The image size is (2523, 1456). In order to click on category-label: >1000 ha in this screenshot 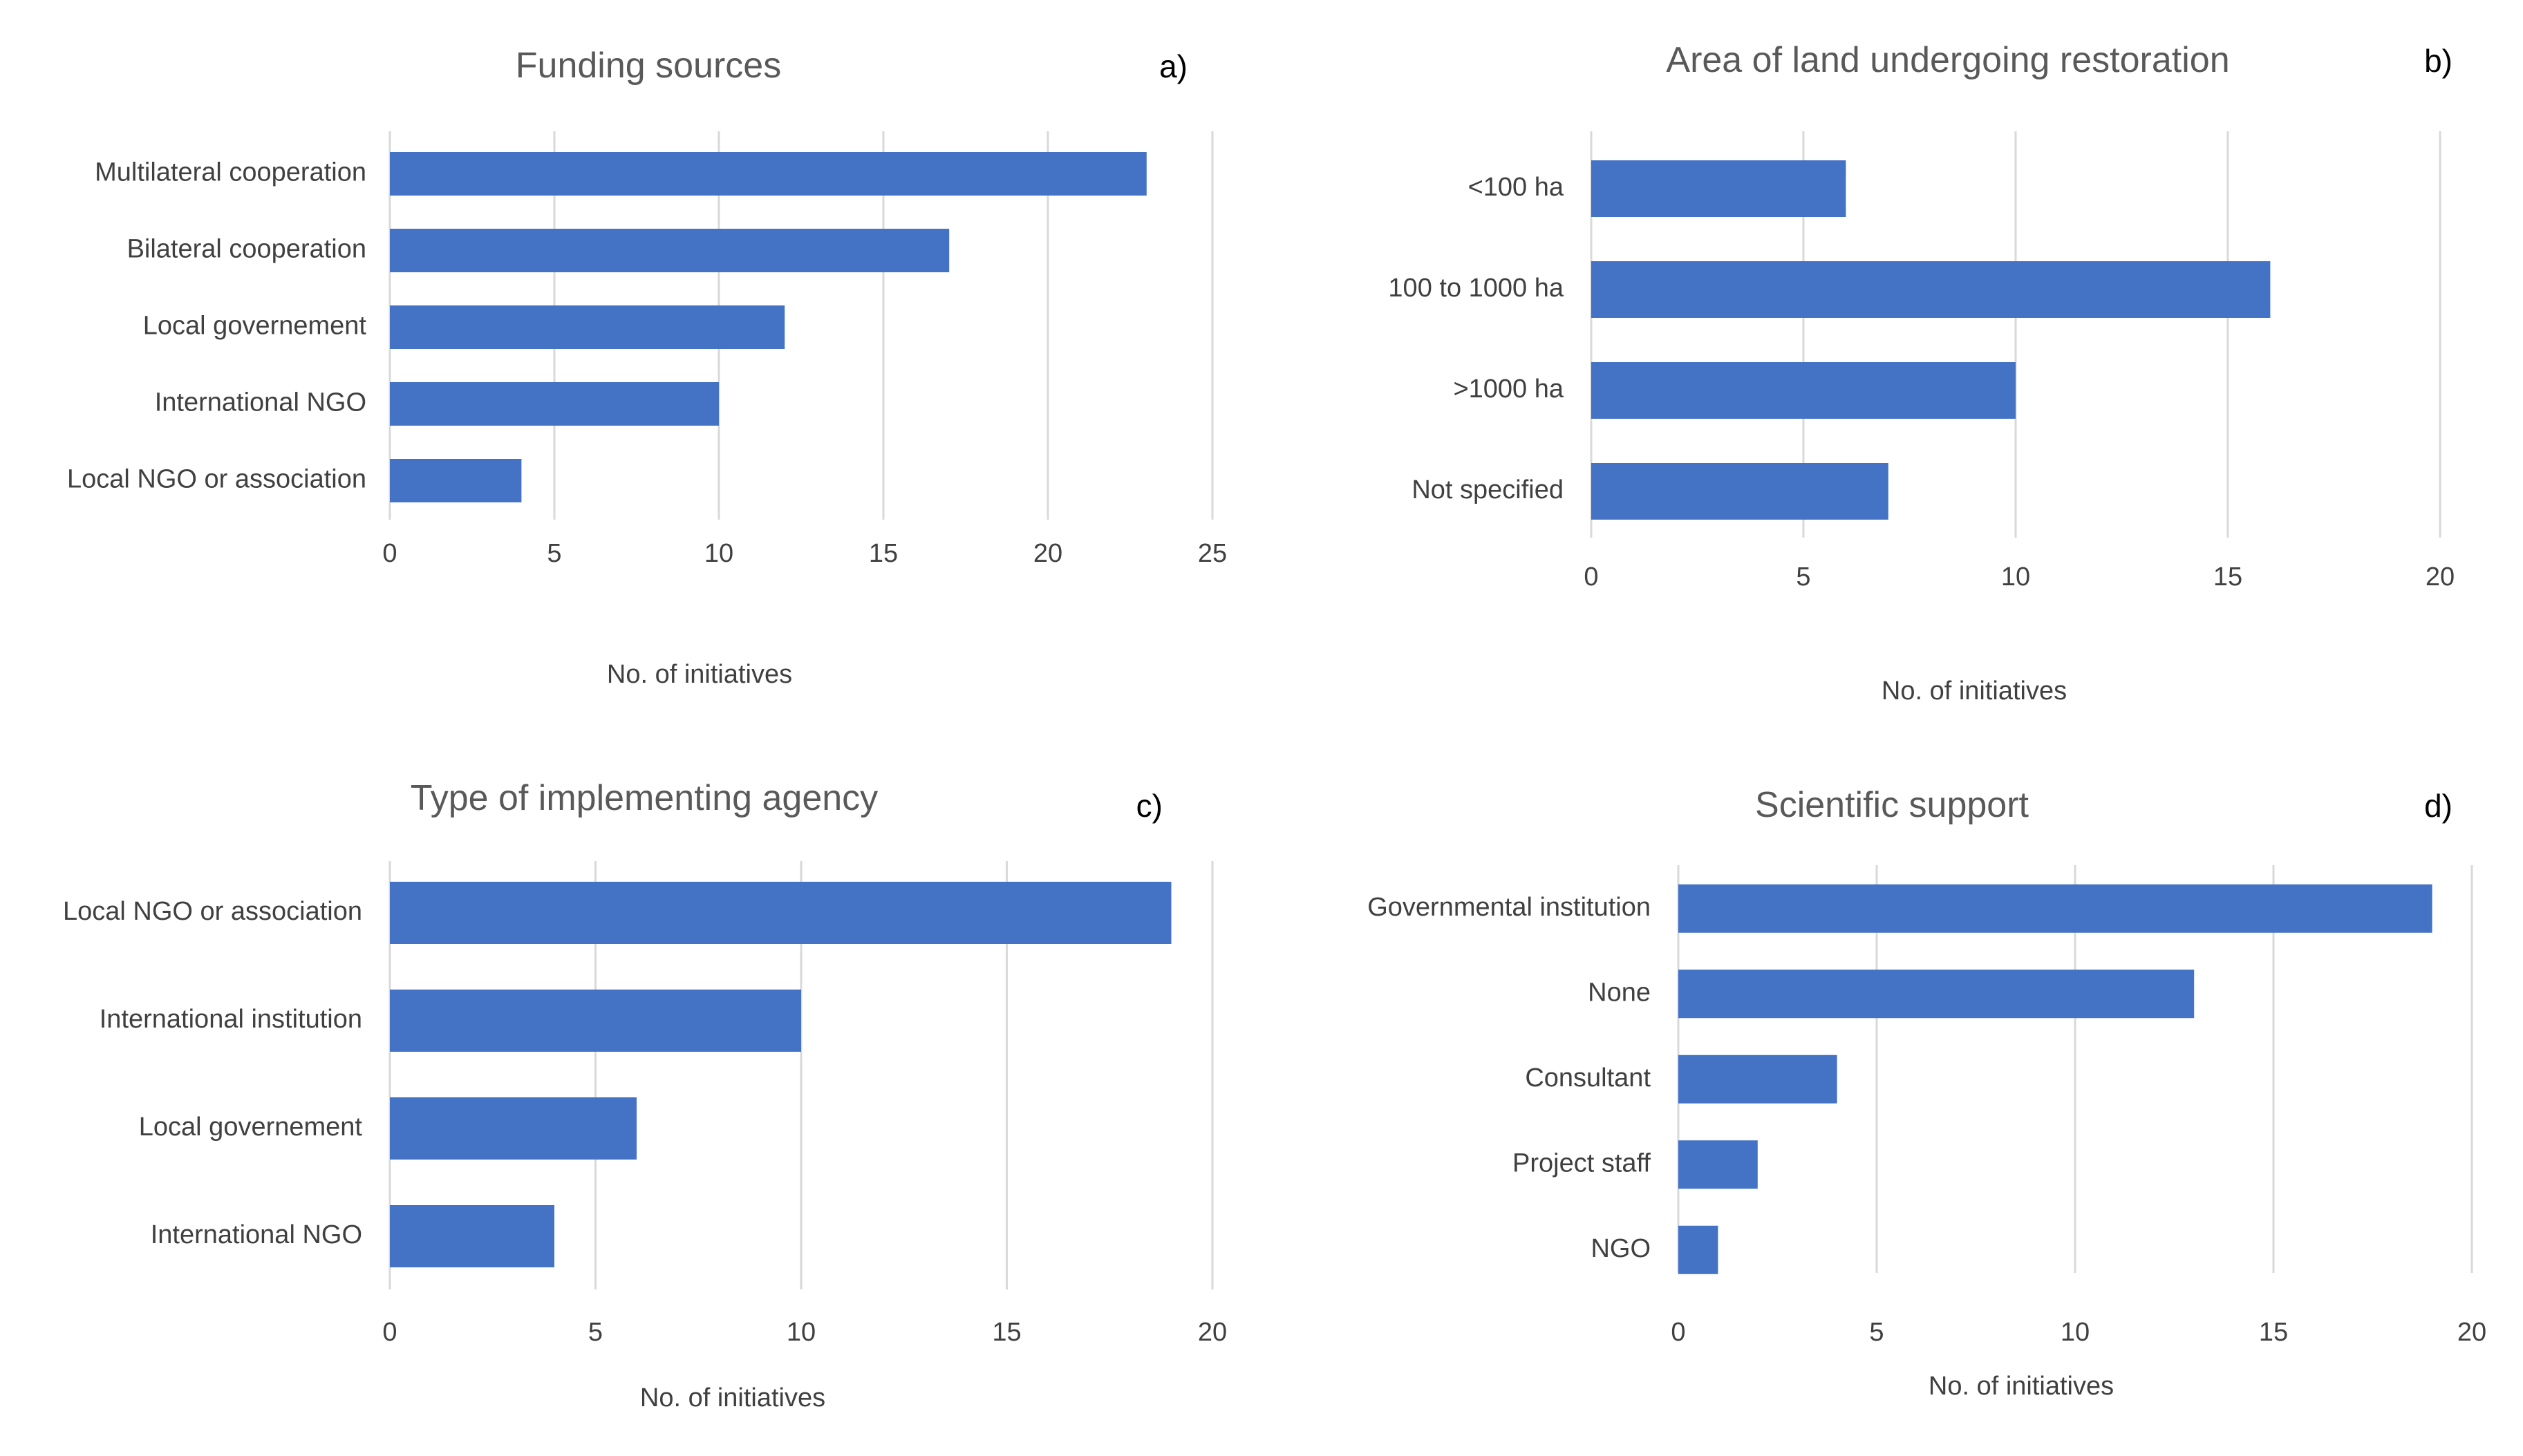, I will do `click(1509, 389)`.